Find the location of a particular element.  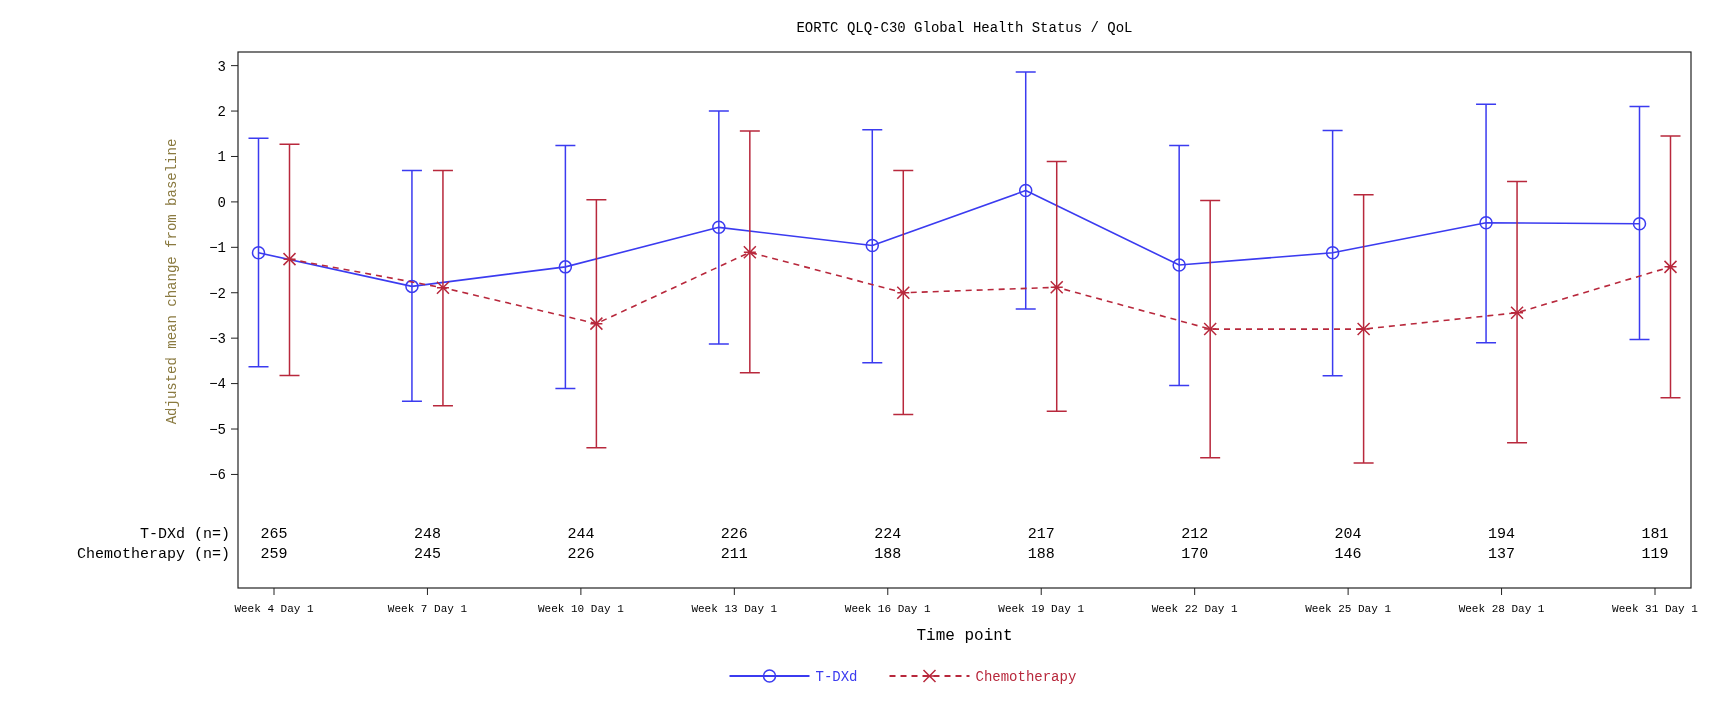

y-axis-title: Adjusted mean change from baseline is located at coordinates (172, 281).